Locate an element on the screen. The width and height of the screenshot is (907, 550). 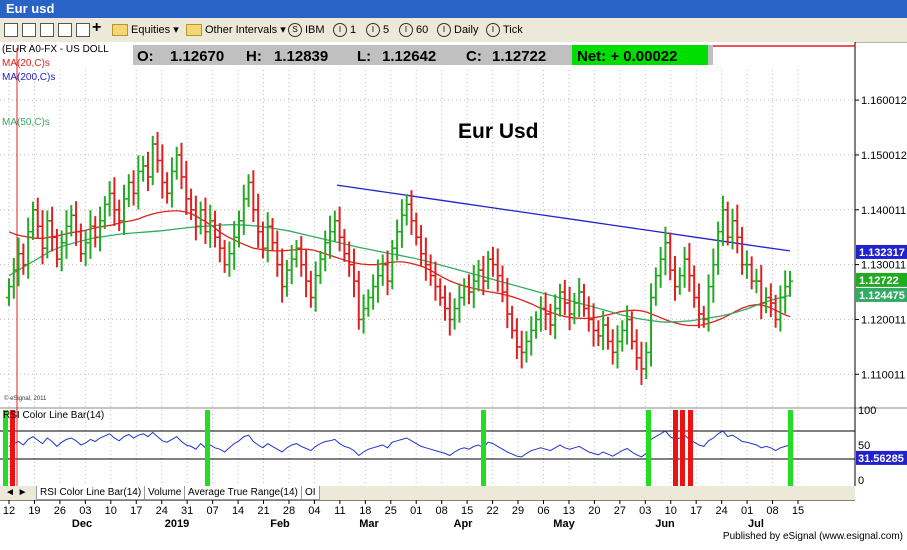
rsi-label: RSI Color Line Bar(14) is located at coordinates (53, 415).